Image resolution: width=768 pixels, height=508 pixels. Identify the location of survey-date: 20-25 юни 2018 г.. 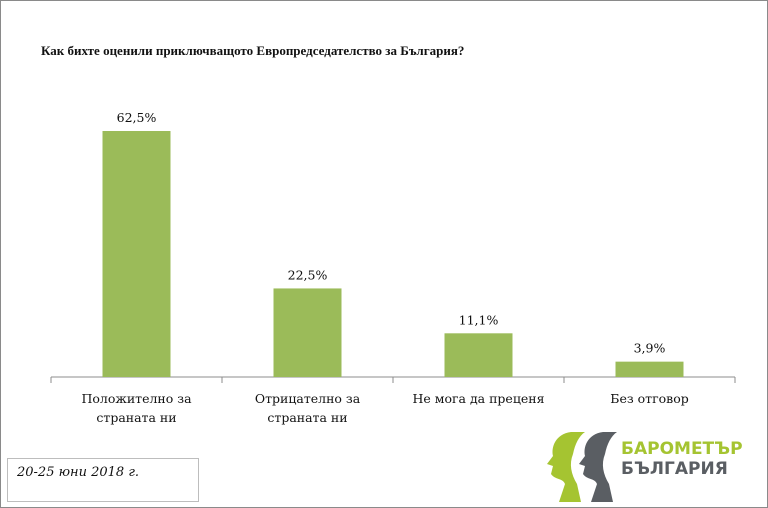
(78, 472).